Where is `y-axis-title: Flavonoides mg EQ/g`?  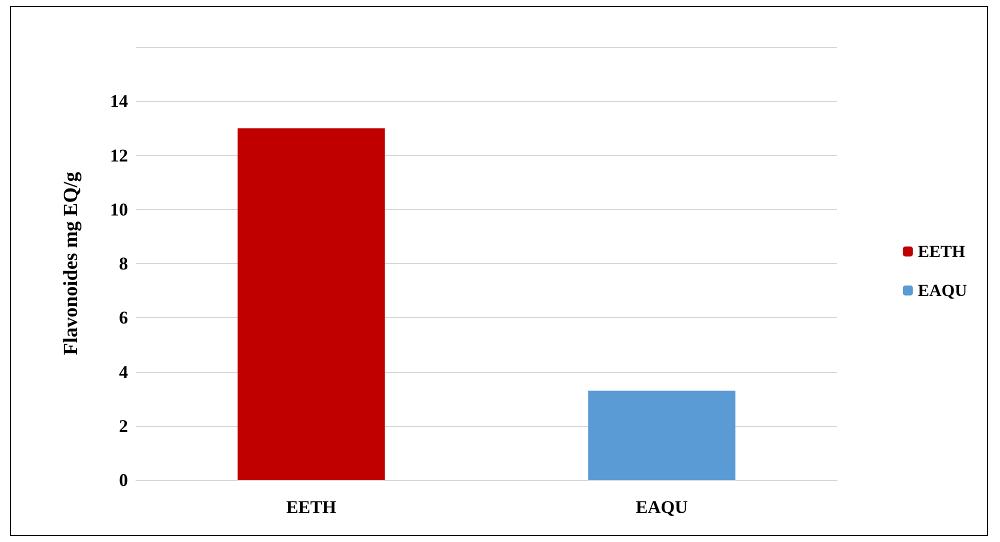 y-axis-title: Flavonoides mg EQ/g is located at coordinates (71, 264).